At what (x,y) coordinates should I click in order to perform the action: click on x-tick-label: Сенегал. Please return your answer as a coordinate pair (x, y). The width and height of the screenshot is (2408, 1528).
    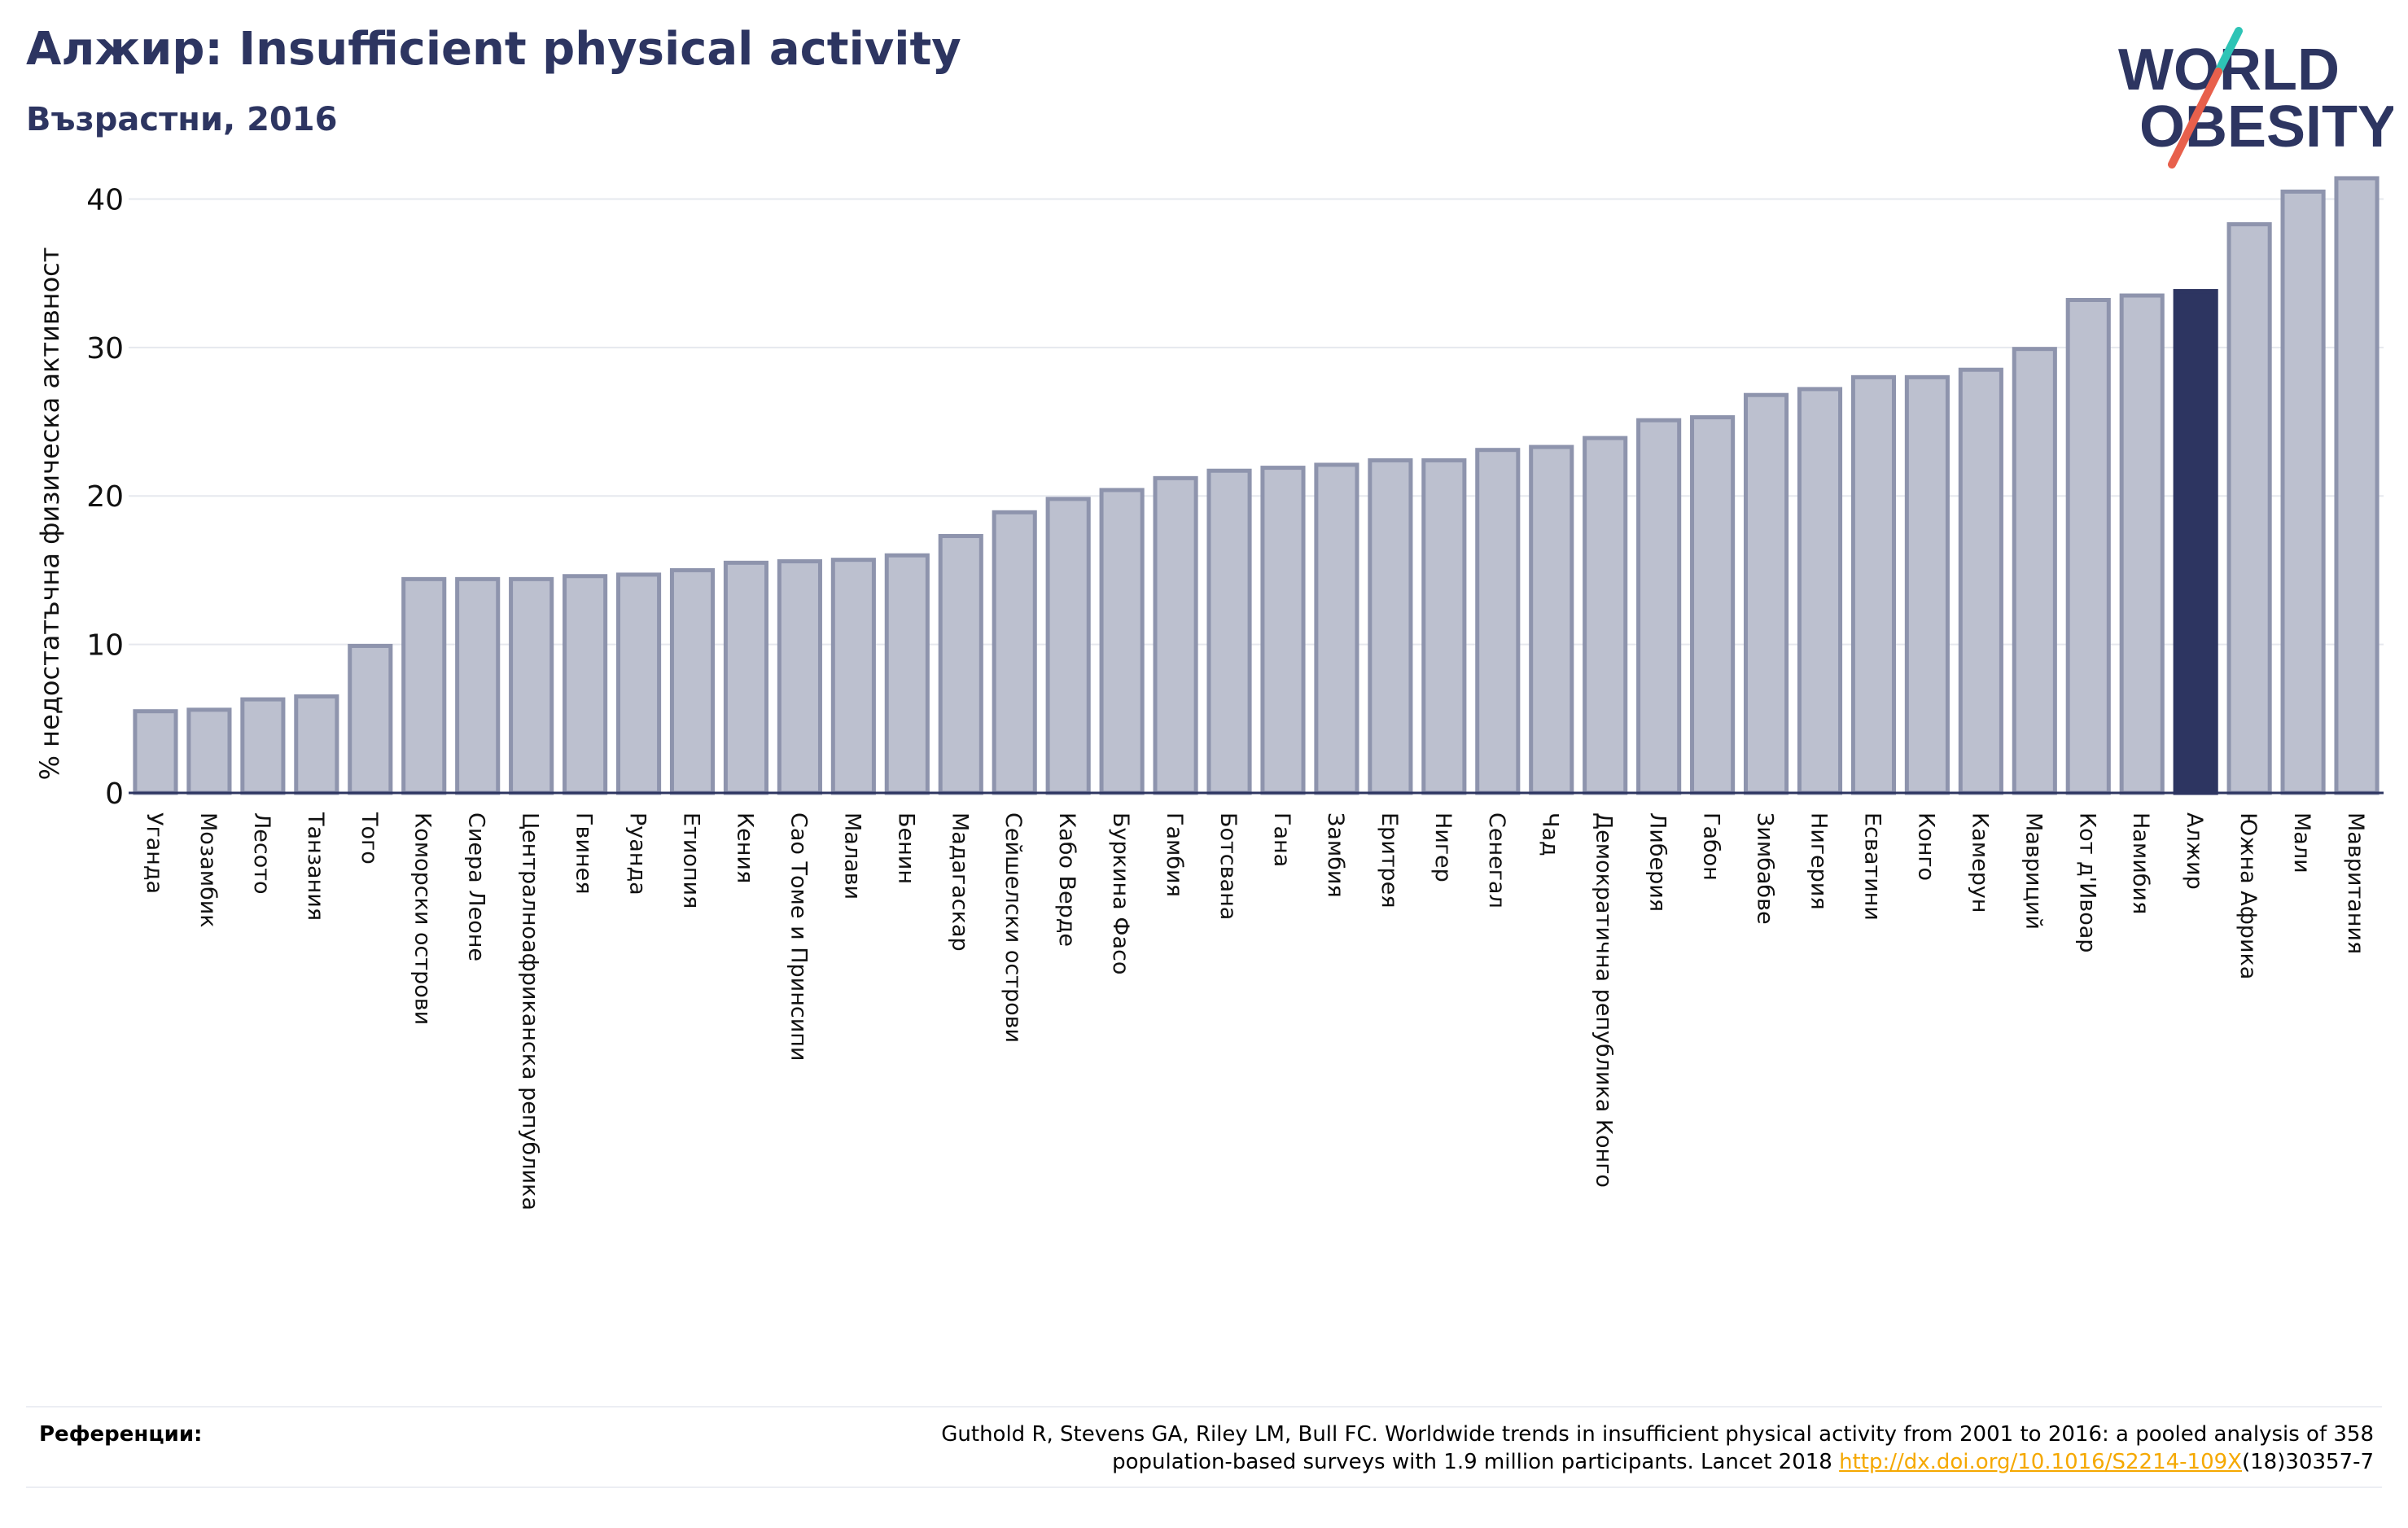
    Looking at the image, I should click on (1496, 860).